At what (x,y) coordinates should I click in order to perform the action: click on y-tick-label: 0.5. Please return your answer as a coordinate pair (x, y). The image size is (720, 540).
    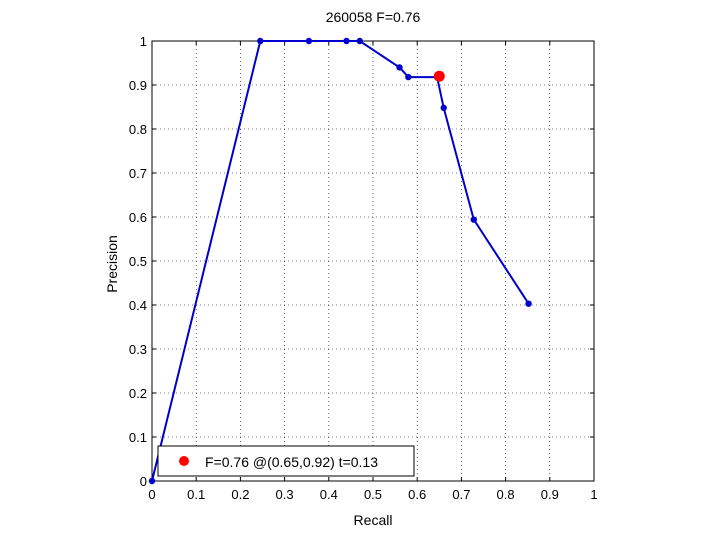
    Looking at the image, I should click on (138, 261).